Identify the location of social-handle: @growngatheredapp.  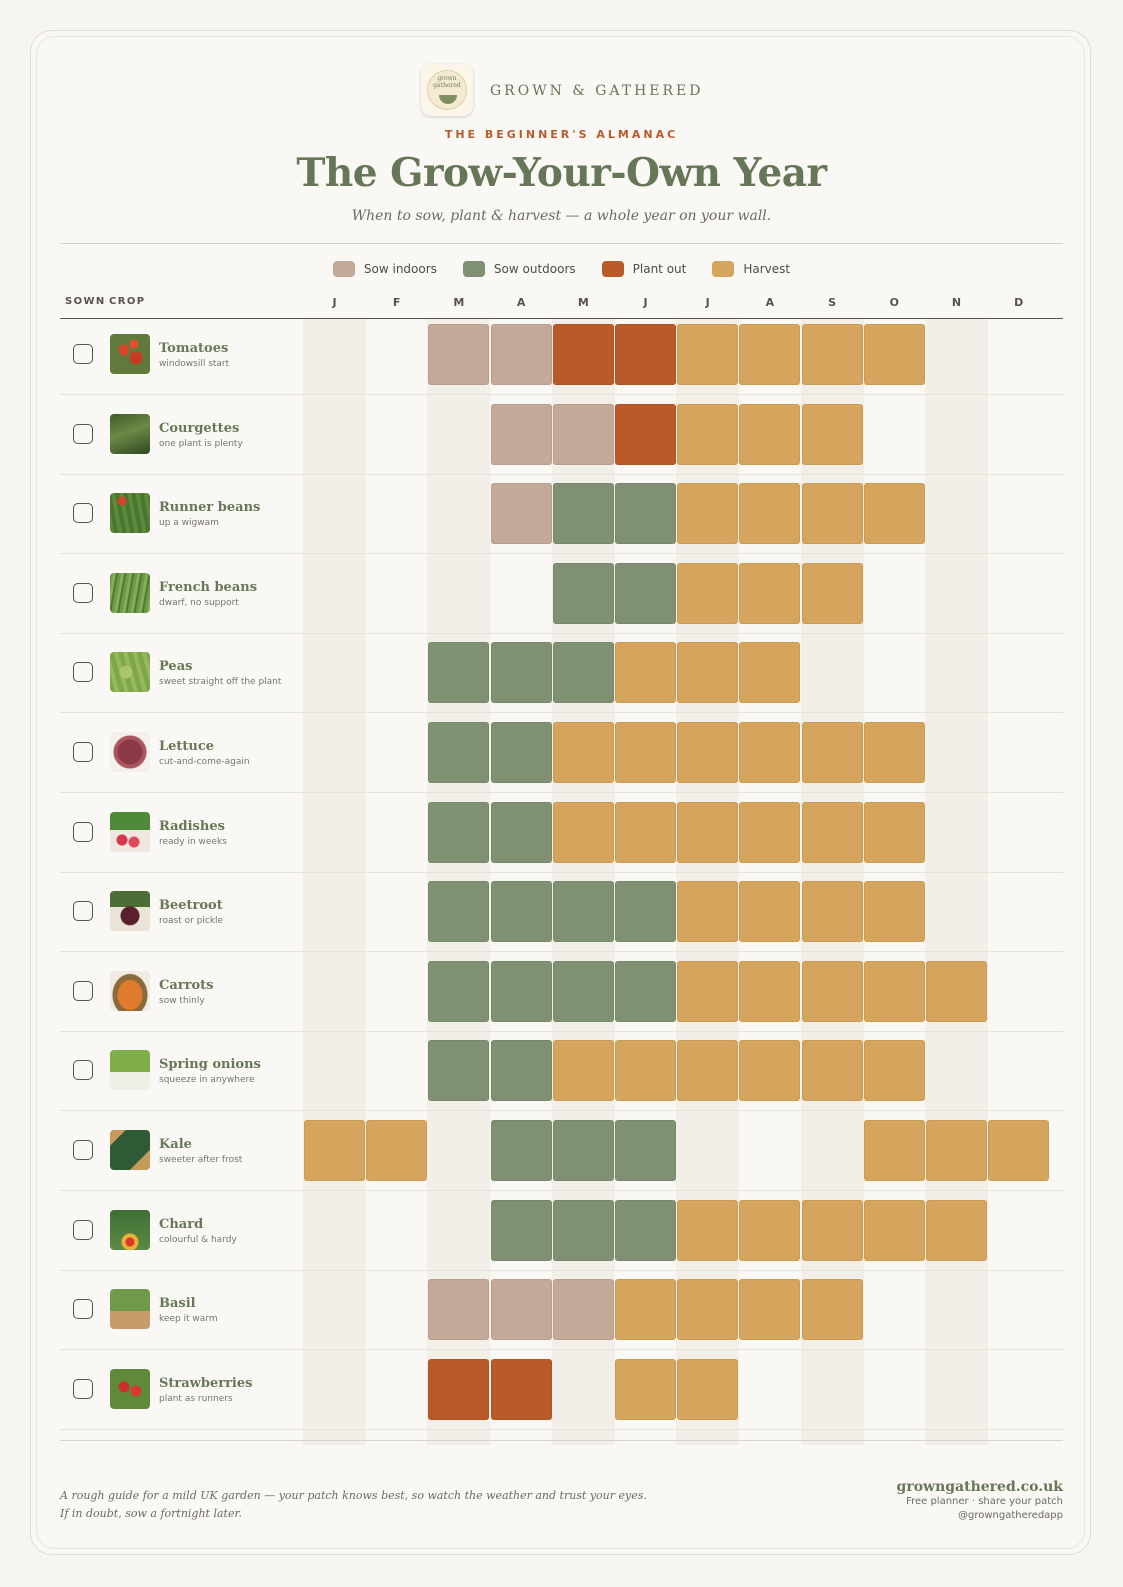
(1010, 1515).